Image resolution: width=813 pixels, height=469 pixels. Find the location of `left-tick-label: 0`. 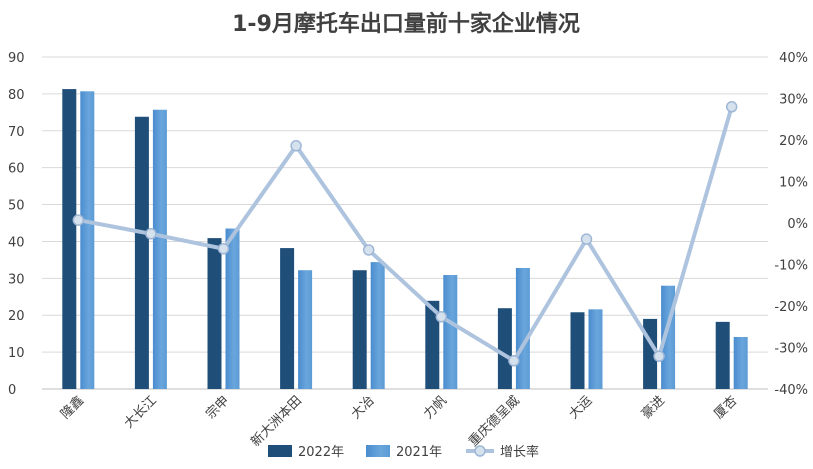

left-tick-label: 0 is located at coordinates (12, 390).